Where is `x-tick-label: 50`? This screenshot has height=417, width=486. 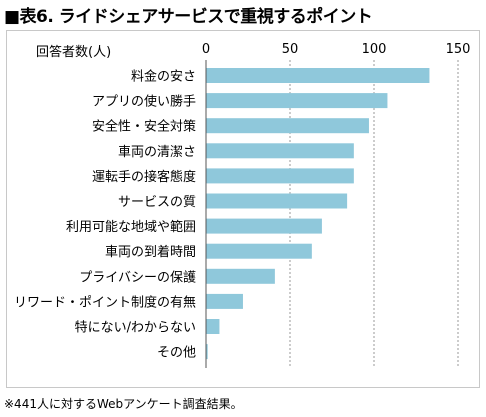
x-tick-label: 50 is located at coordinates (290, 49).